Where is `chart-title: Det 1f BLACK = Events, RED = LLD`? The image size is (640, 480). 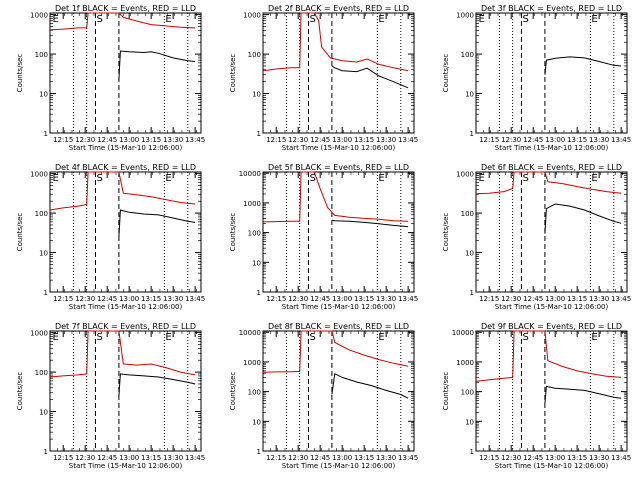
chart-title: Det 1f BLACK = Events, RED = LLD is located at coordinates (125, 8).